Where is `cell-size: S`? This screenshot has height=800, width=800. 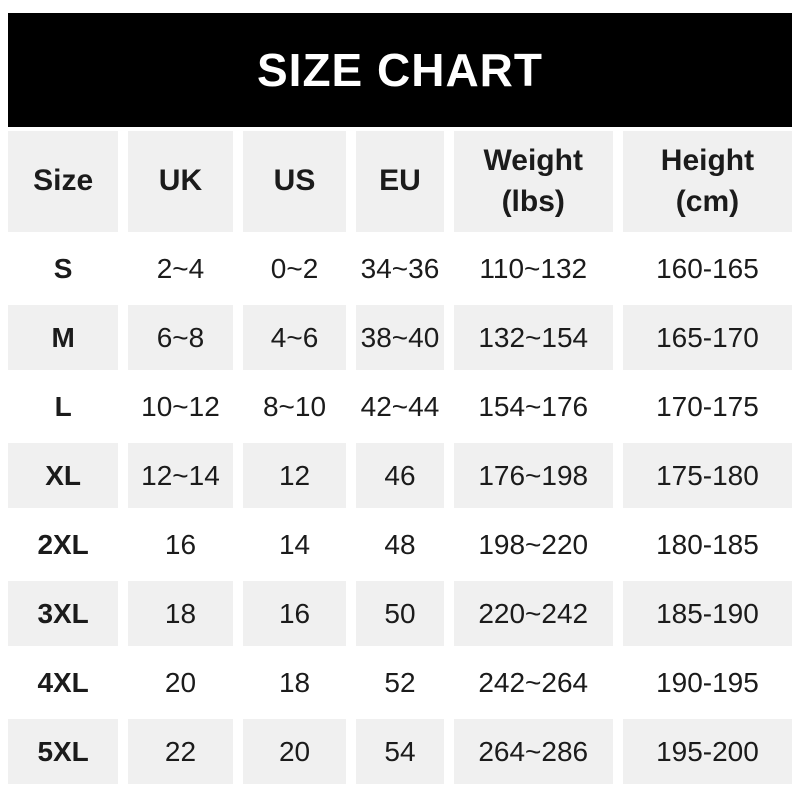 cell-size: S is located at coordinates (68, 267).